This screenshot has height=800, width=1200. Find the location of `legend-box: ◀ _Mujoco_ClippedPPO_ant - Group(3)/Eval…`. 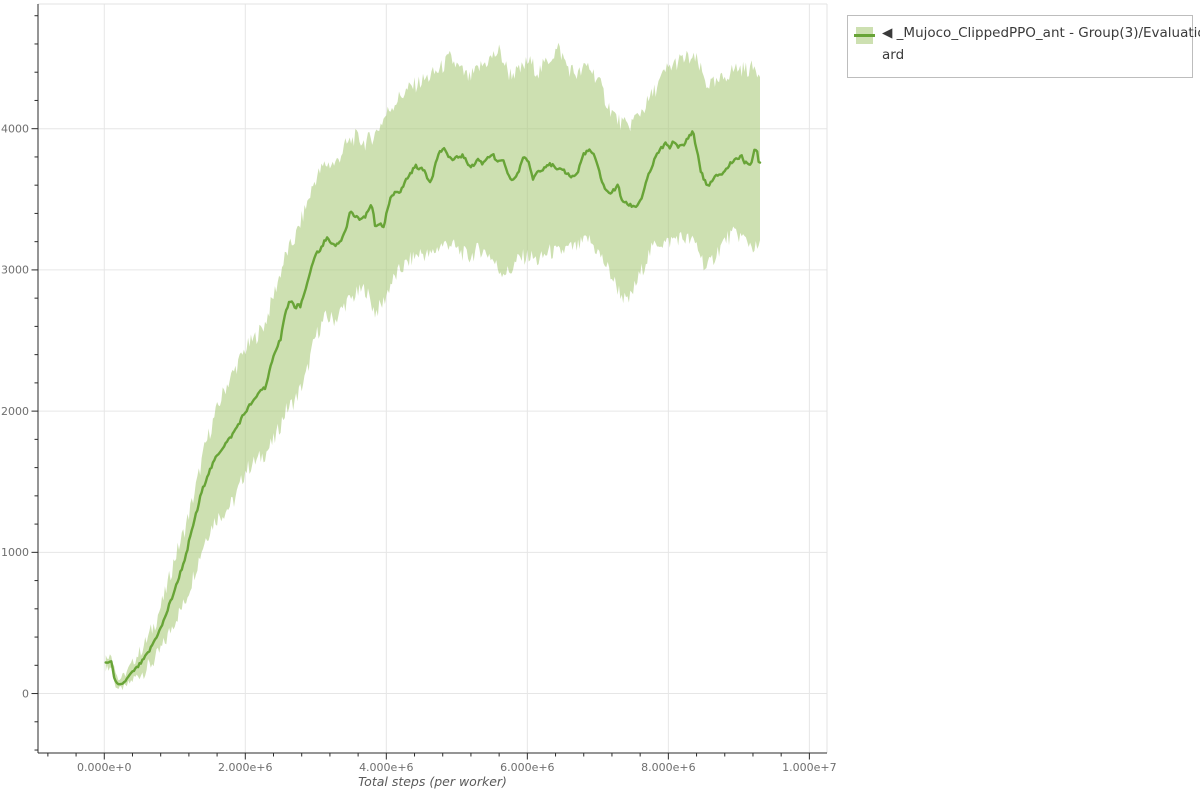

legend-box: ◀ _Mujoco_ClippedPPO_ant - Group(3)/Eval… is located at coordinates (1023, 46).